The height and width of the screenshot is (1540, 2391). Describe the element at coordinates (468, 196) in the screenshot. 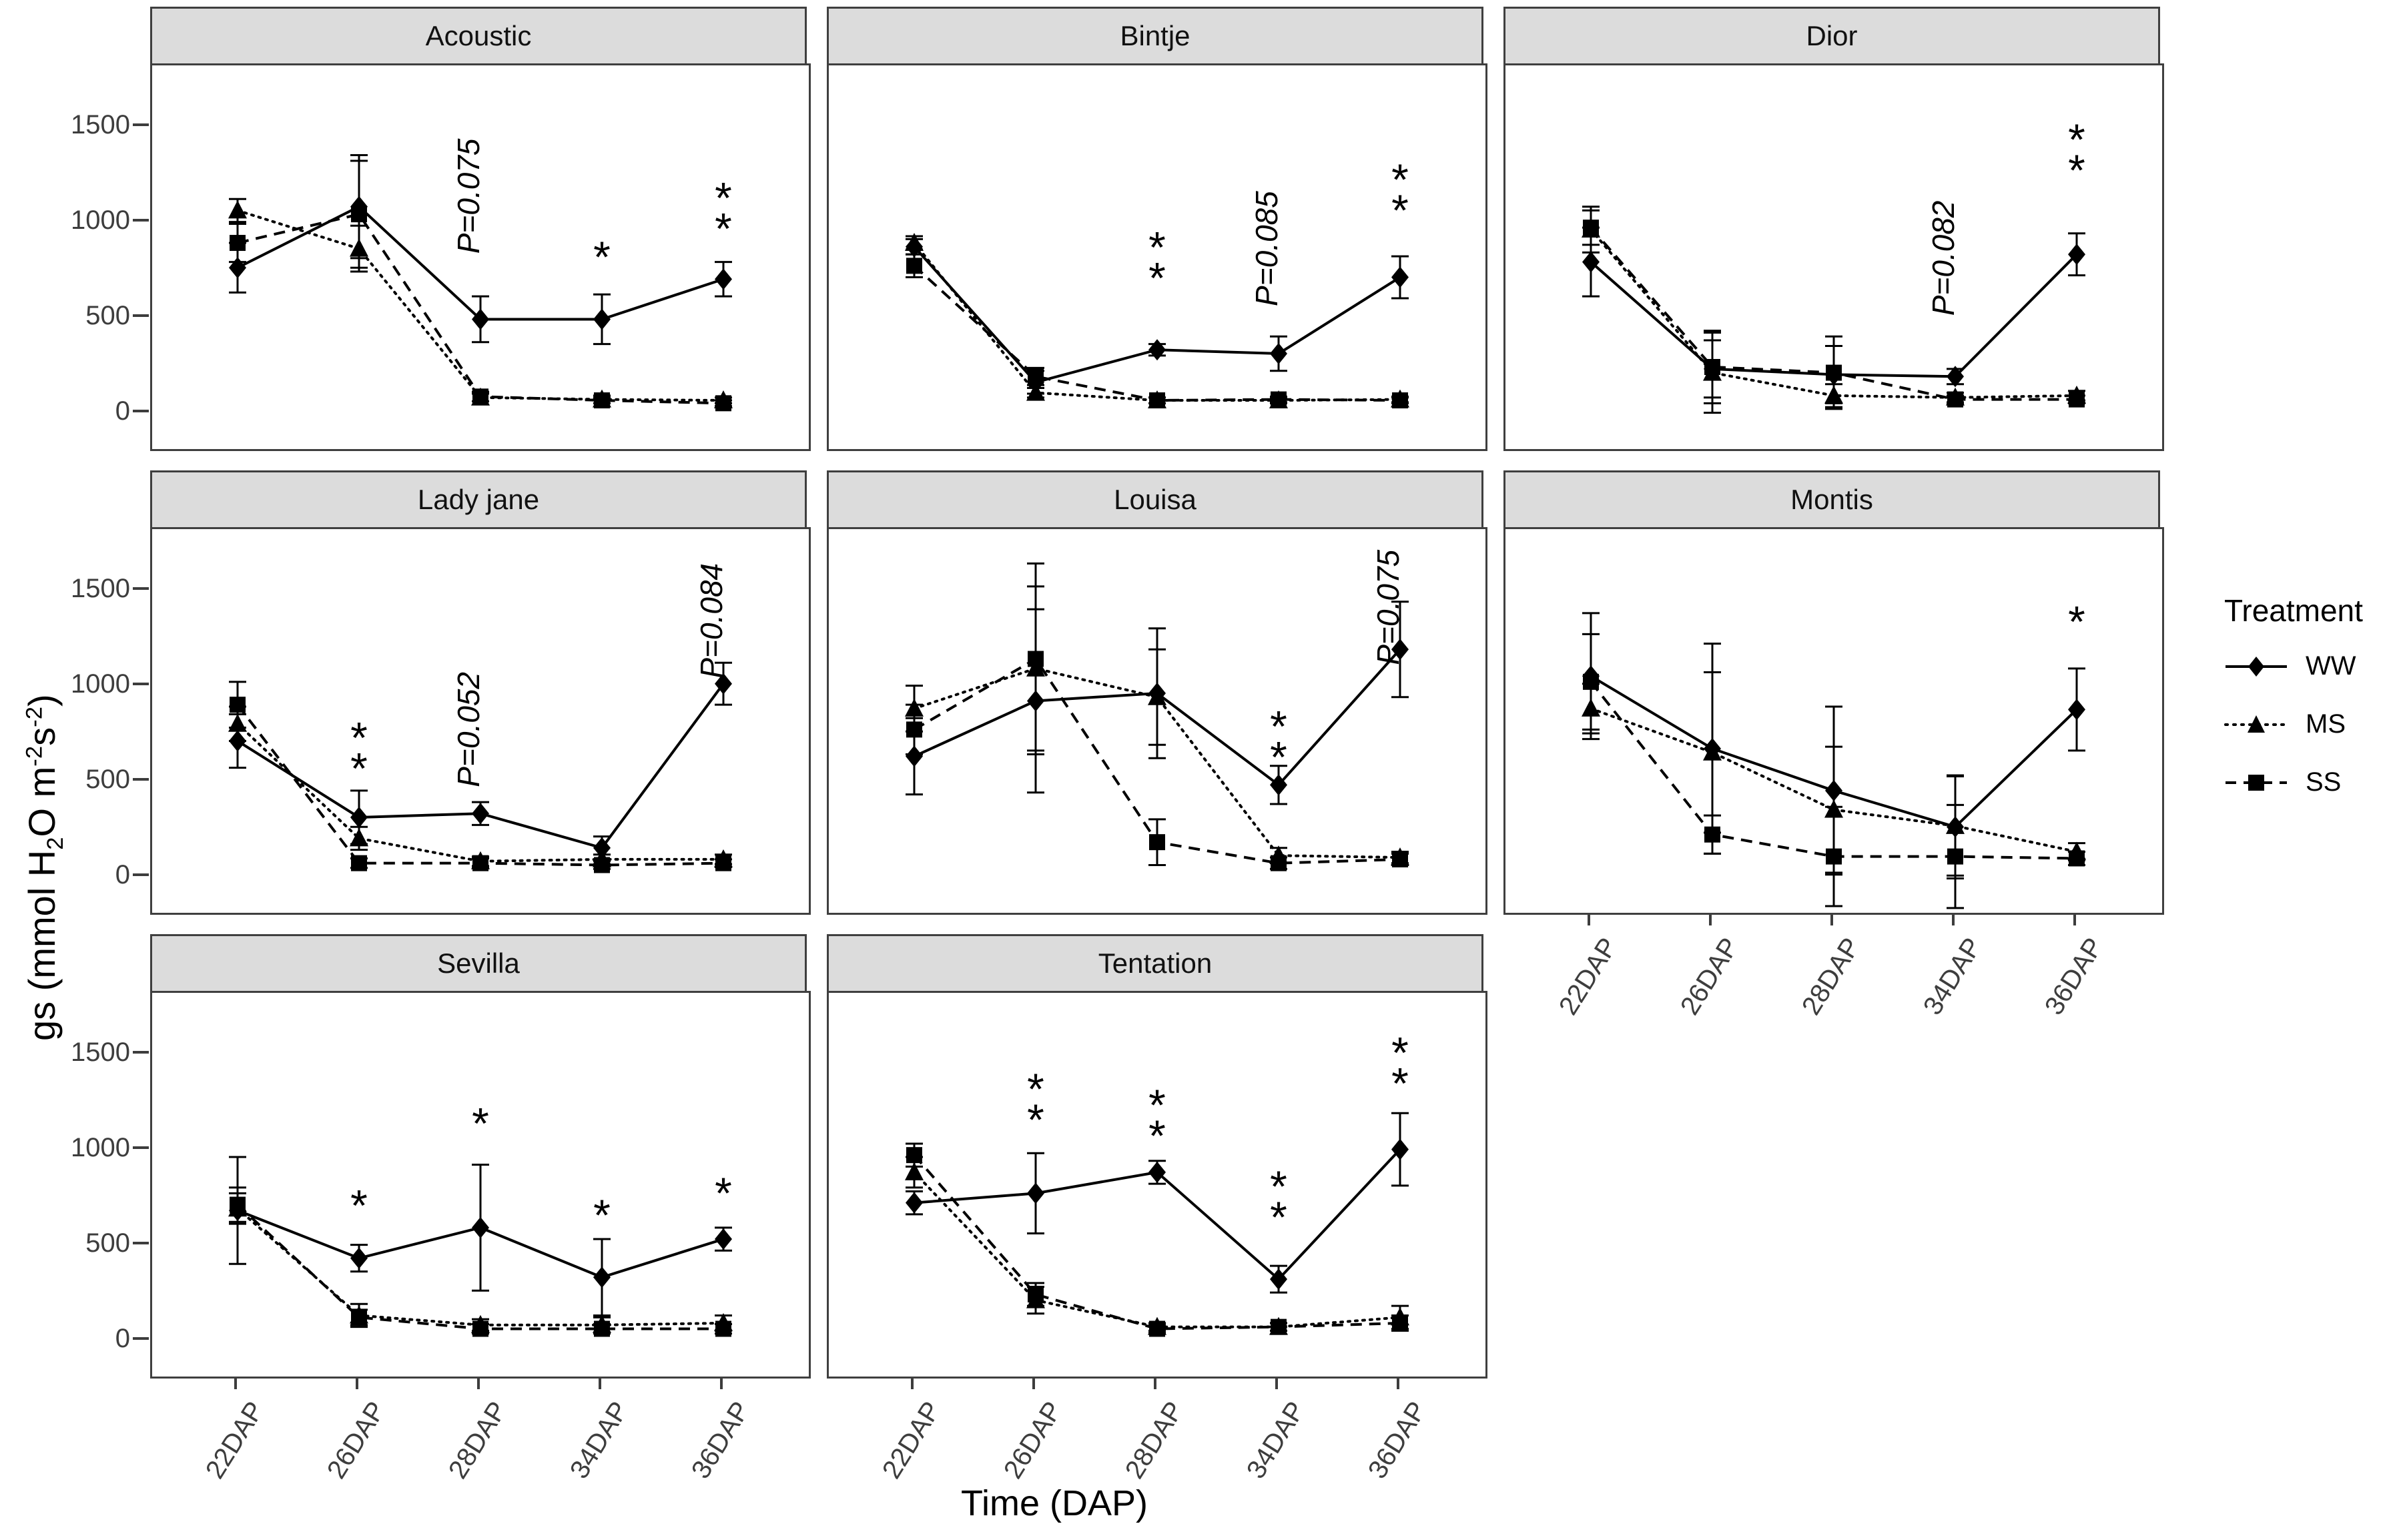

I see `annotation-pvalue: P=0.075` at that location.